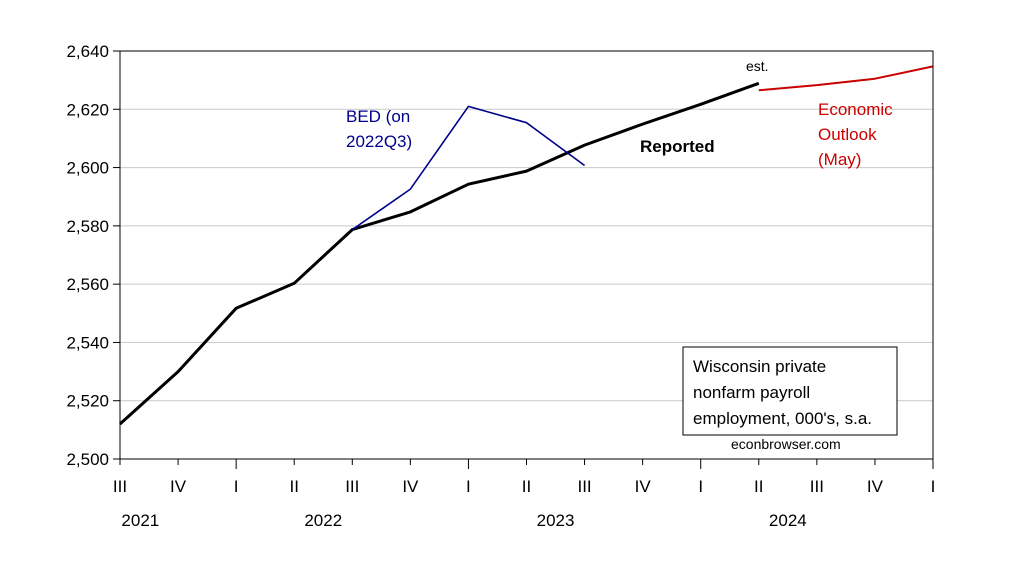  What do you see at coordinates (847, 134) in the screenshot?
I see `outlook-annotation-line2: Outlook` at bounding box center [847, 134].